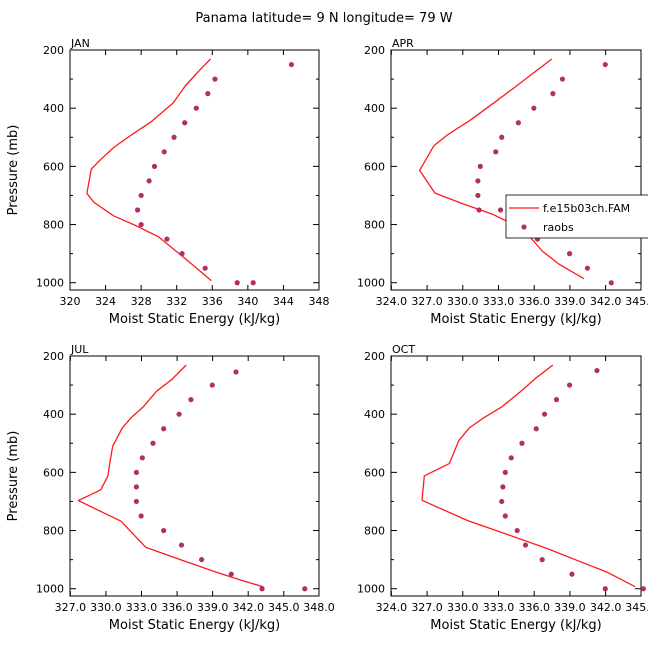 The image size is (648, 648). What do you see at coordinates (374, 414) in the screenshot?
I see `y-tick-label-oct: 400` at bounding box center [374, 414].